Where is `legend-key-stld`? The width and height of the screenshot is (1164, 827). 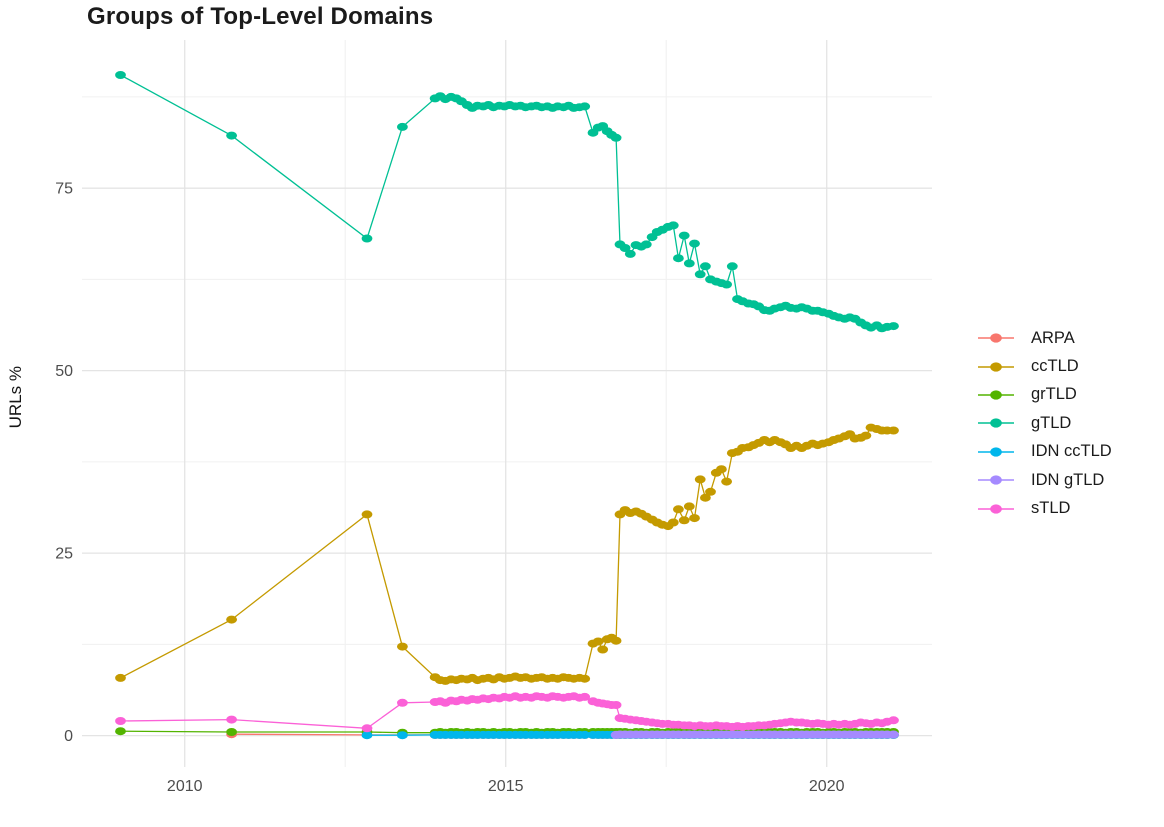
legend-key-stld is located at coordinates (996, 508).